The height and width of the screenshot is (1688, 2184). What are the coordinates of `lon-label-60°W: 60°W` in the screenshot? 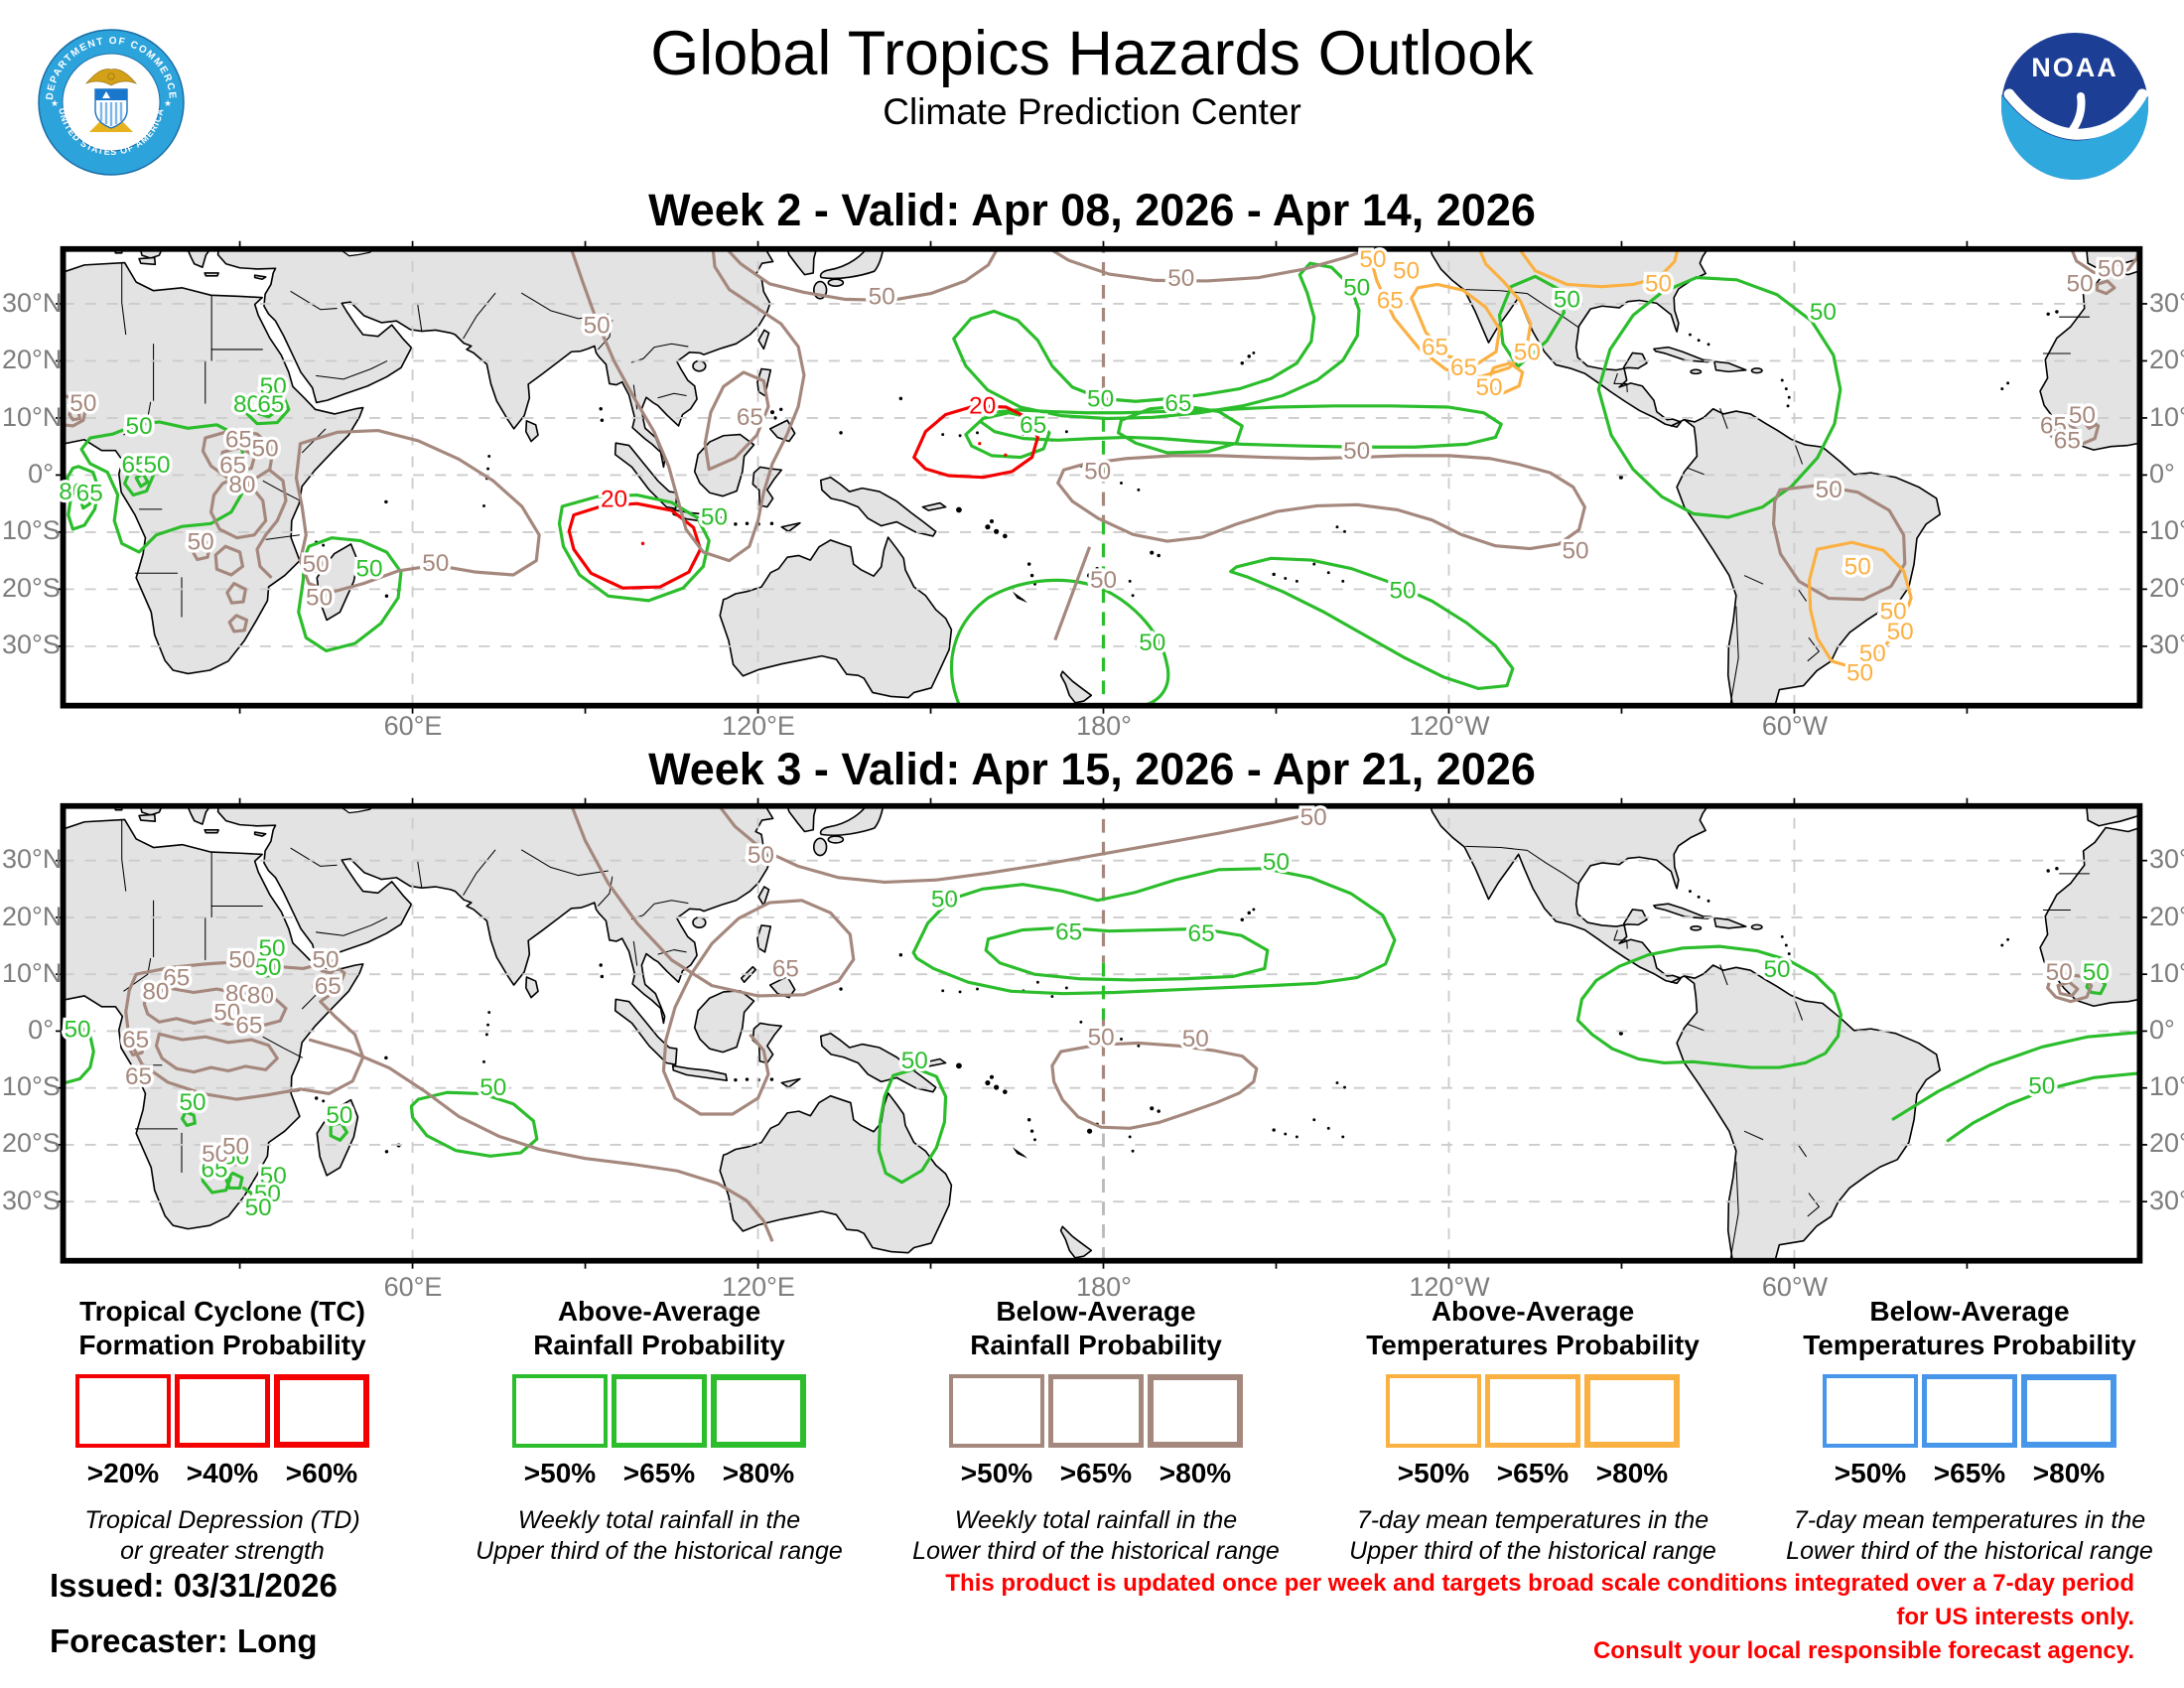 It's located at (1795, 726).